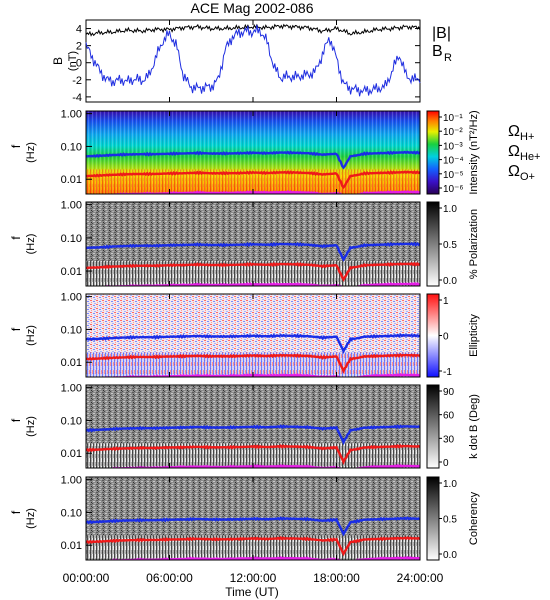 This screenshot has width=550, height=600. Describe the element at coordinates (474, 152) in the screenshot. I see `colorbar-title: Intensity (nT²/Hz)` at that location.